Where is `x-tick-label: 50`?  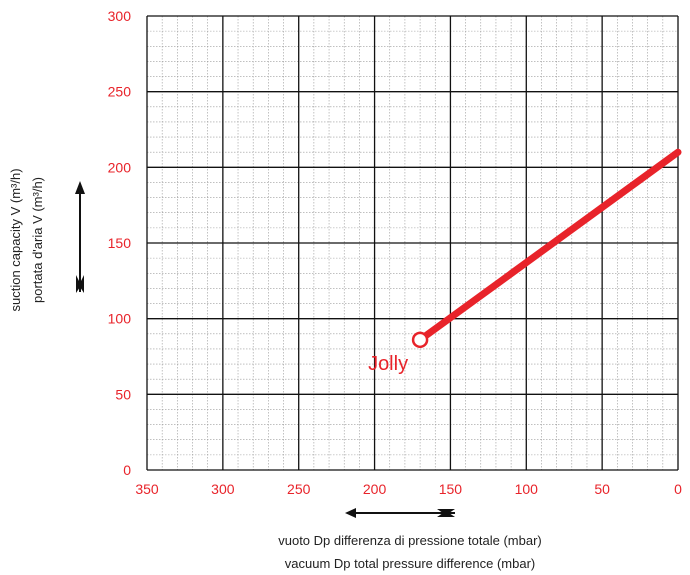 x-tick-label: 50 is located at coordinates (602, 489).